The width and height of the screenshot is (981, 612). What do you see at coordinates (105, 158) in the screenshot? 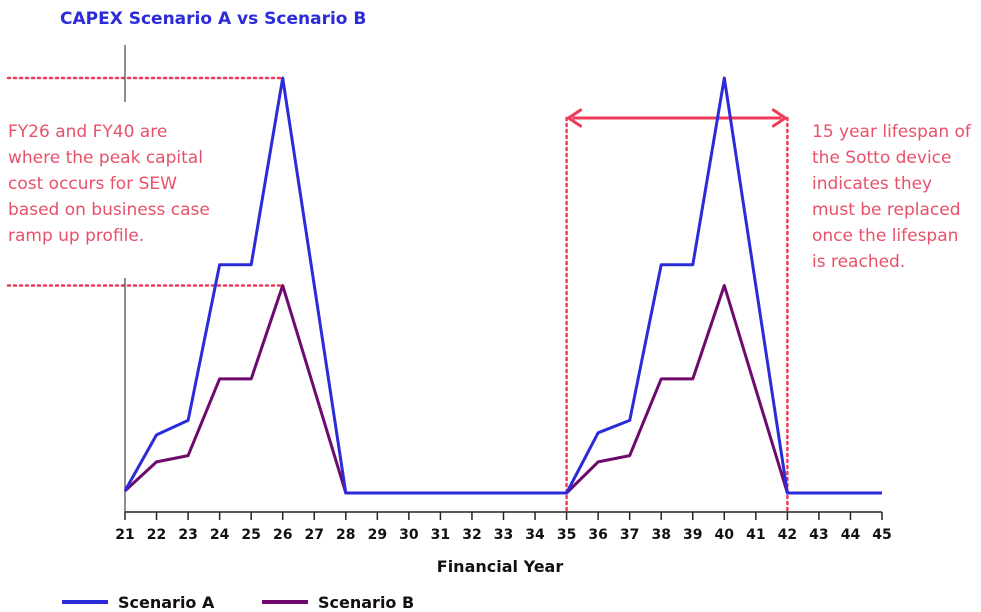
I see `peak-cost-annotation-line: where the peak capital` at bounding box center [105, 158].